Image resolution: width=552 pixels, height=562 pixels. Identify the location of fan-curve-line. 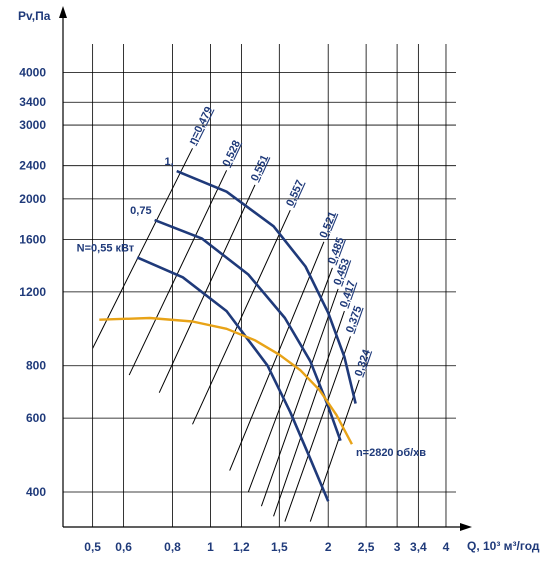
(226, 380).